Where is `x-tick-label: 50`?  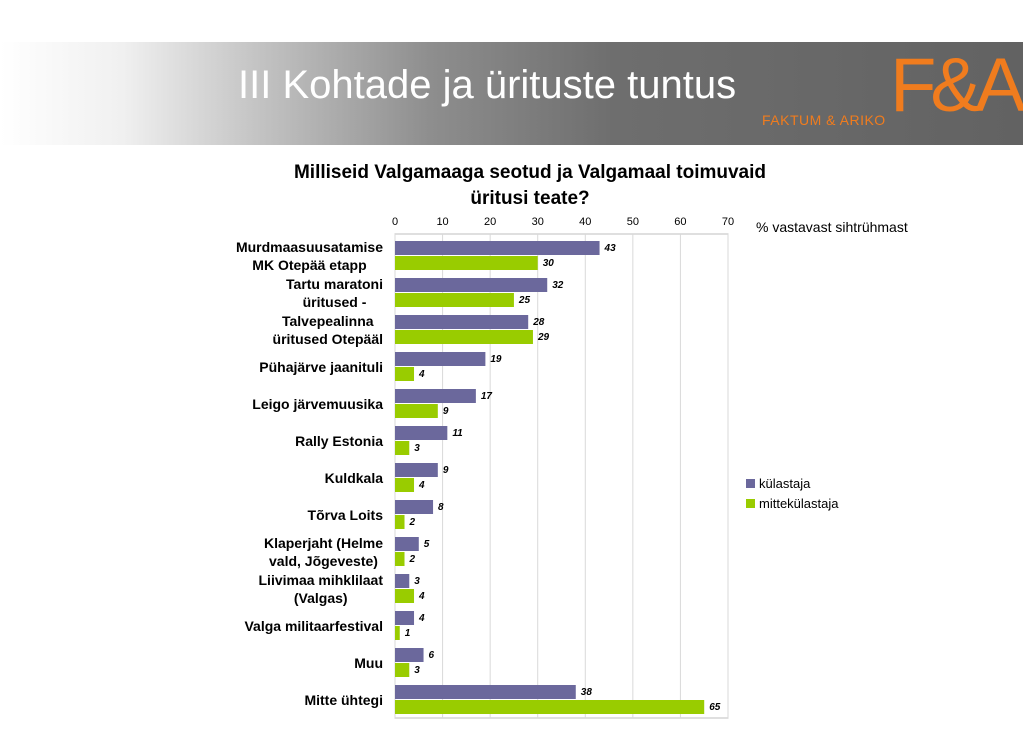
x-tick-label: 50 is located at coordinates (633, 222).